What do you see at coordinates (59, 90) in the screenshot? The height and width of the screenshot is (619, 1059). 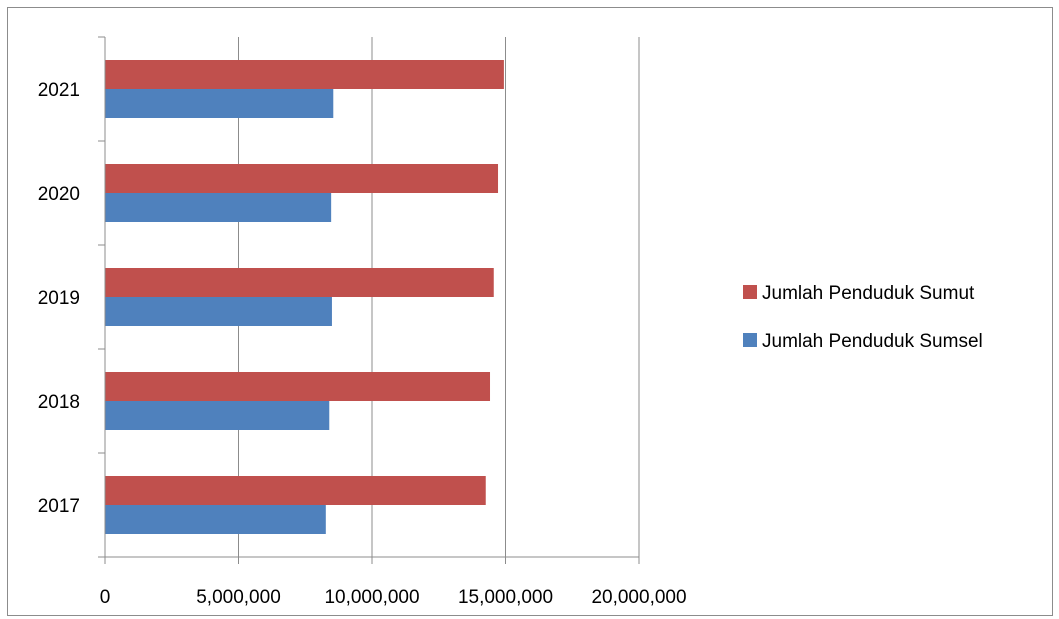 I see `y-tick-label: 2021` at bounding box center [59, 90].